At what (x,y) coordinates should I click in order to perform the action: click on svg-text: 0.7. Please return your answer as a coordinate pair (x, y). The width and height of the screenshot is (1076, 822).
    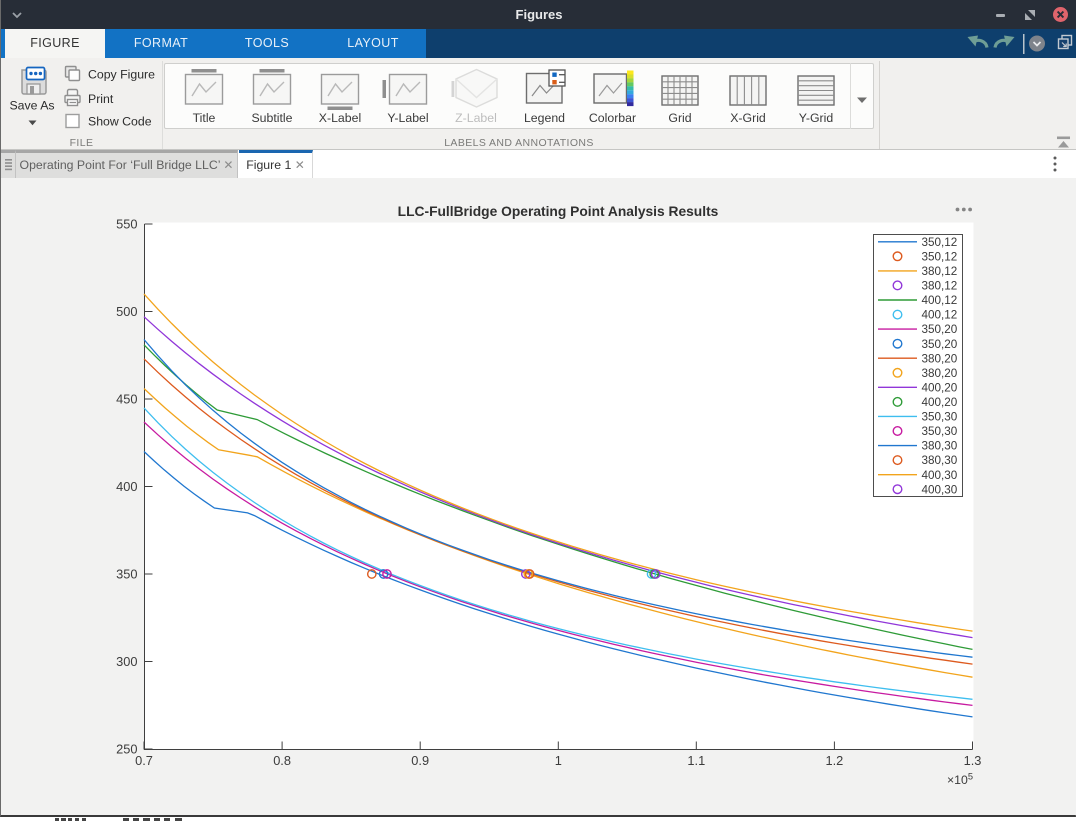
    Looking at the image, I should click on (144, 760).